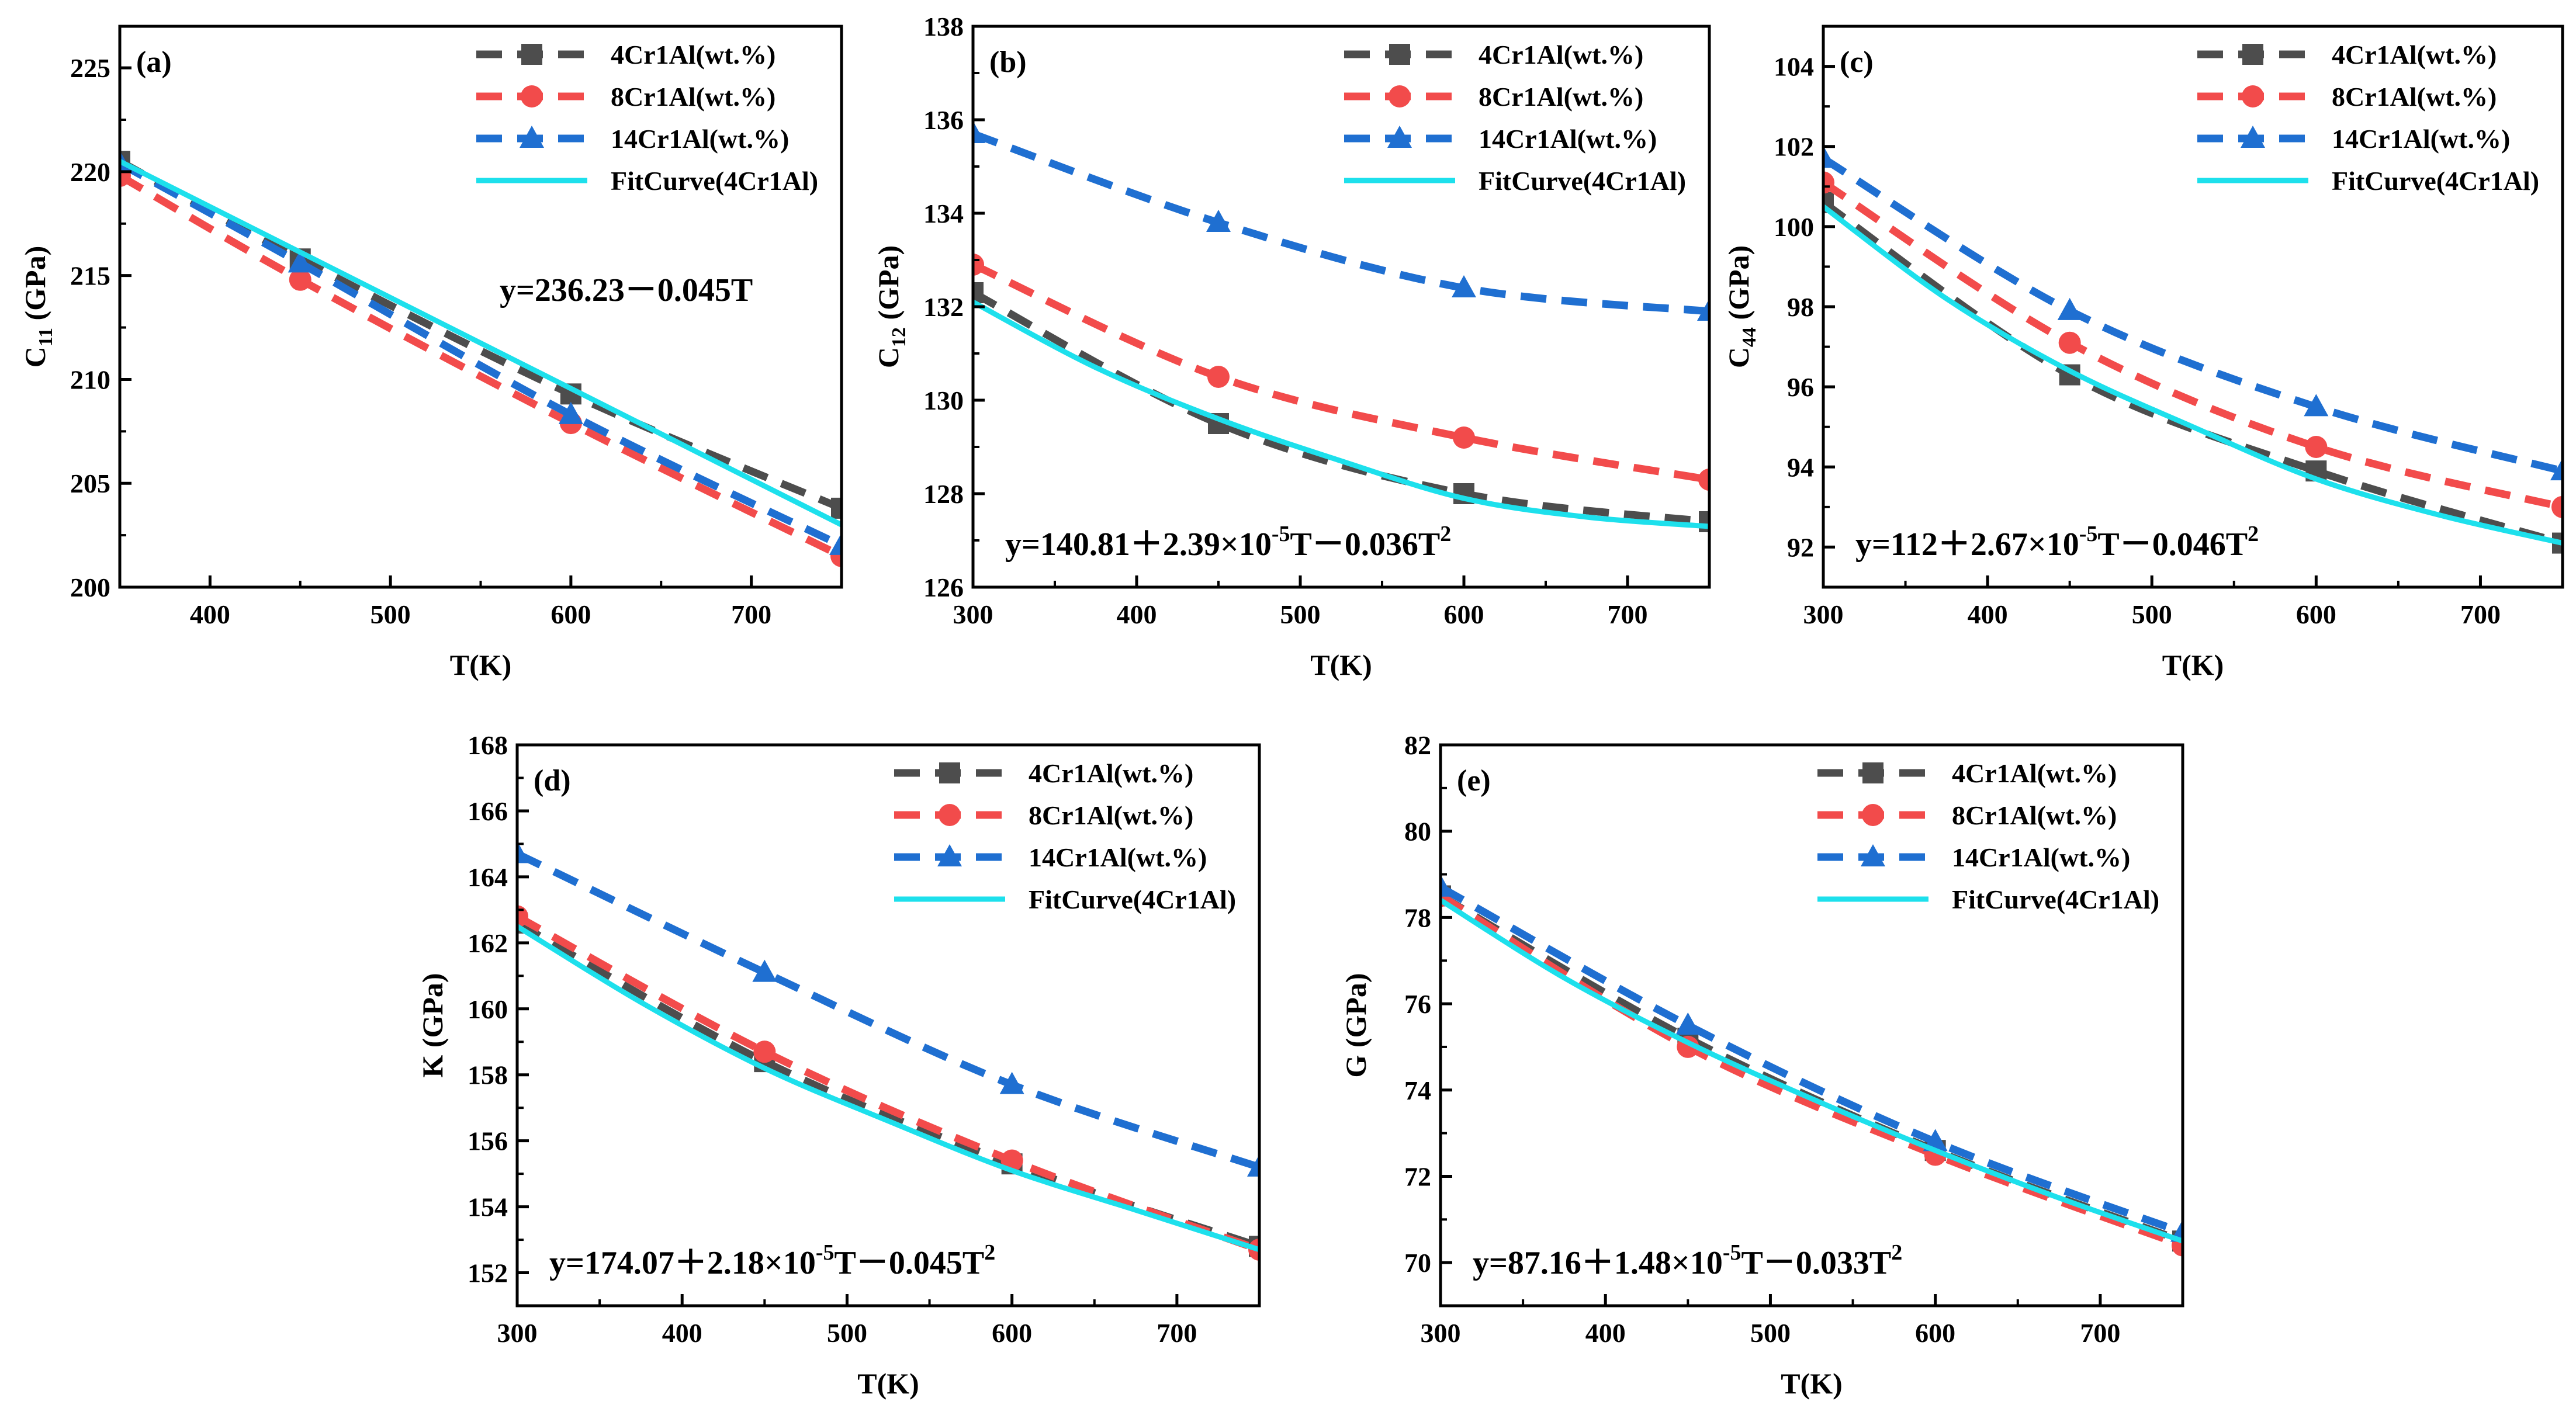 Image resolution: width=2576 pixels, height=1415 pixels. I want to click on fit-equation-exp1: -5, so click(1281, 534).